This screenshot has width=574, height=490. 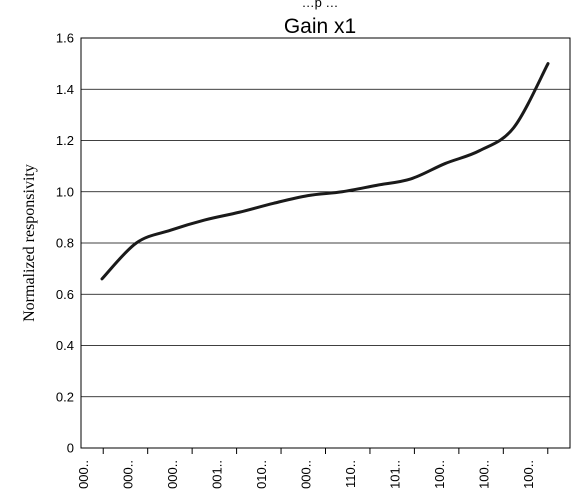 What do you see at coordinates (65, 140) in the screenshot?
I see `y-tick-label: 1.2` at bounding box center [65, 140].